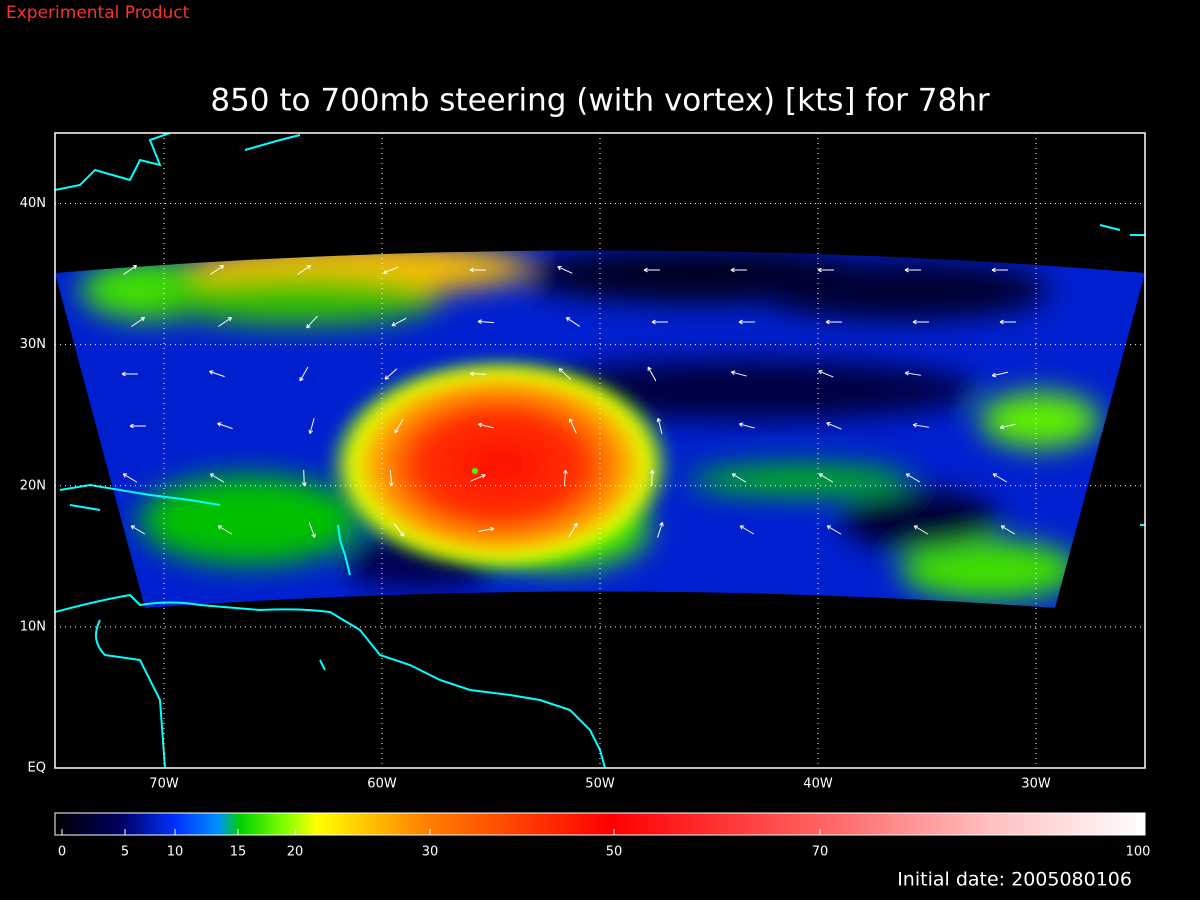 This screenshot has height=900, width=1200. What do you see at coordinates (33, 485) in the screenshot?
I see `y-tick-label: 20N` at bounding box center [33, 485].